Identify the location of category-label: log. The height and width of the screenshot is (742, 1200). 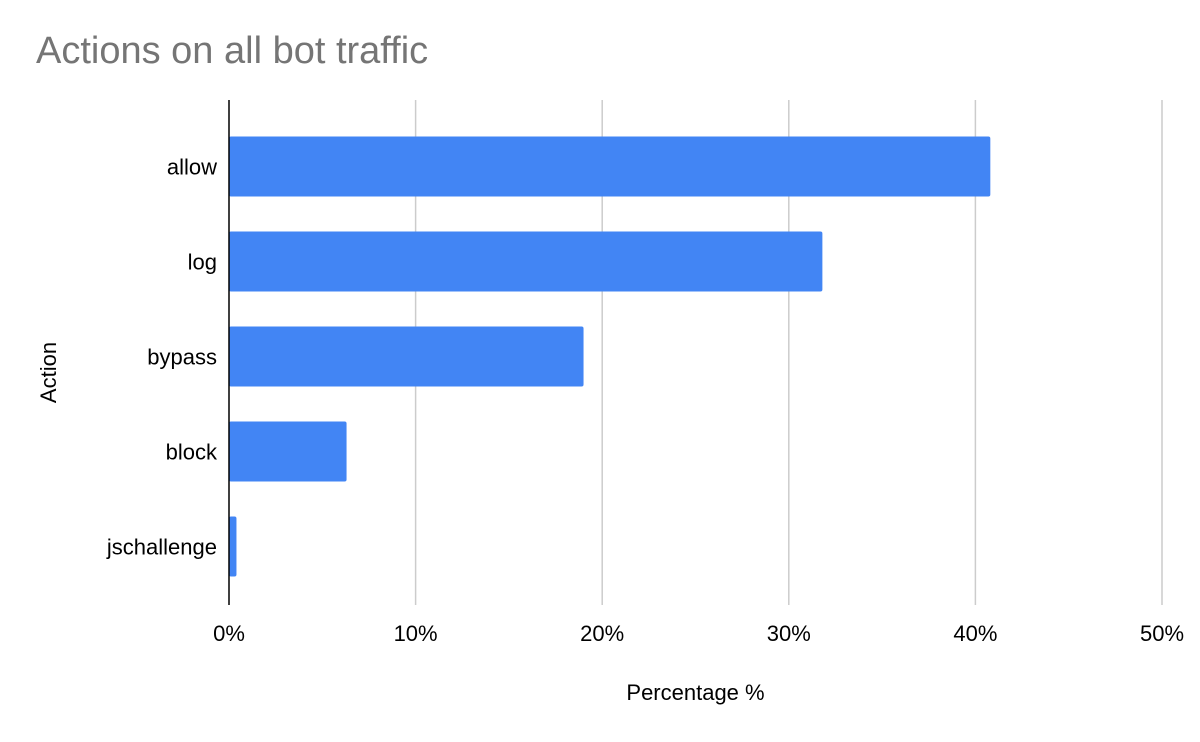
(202, 262).